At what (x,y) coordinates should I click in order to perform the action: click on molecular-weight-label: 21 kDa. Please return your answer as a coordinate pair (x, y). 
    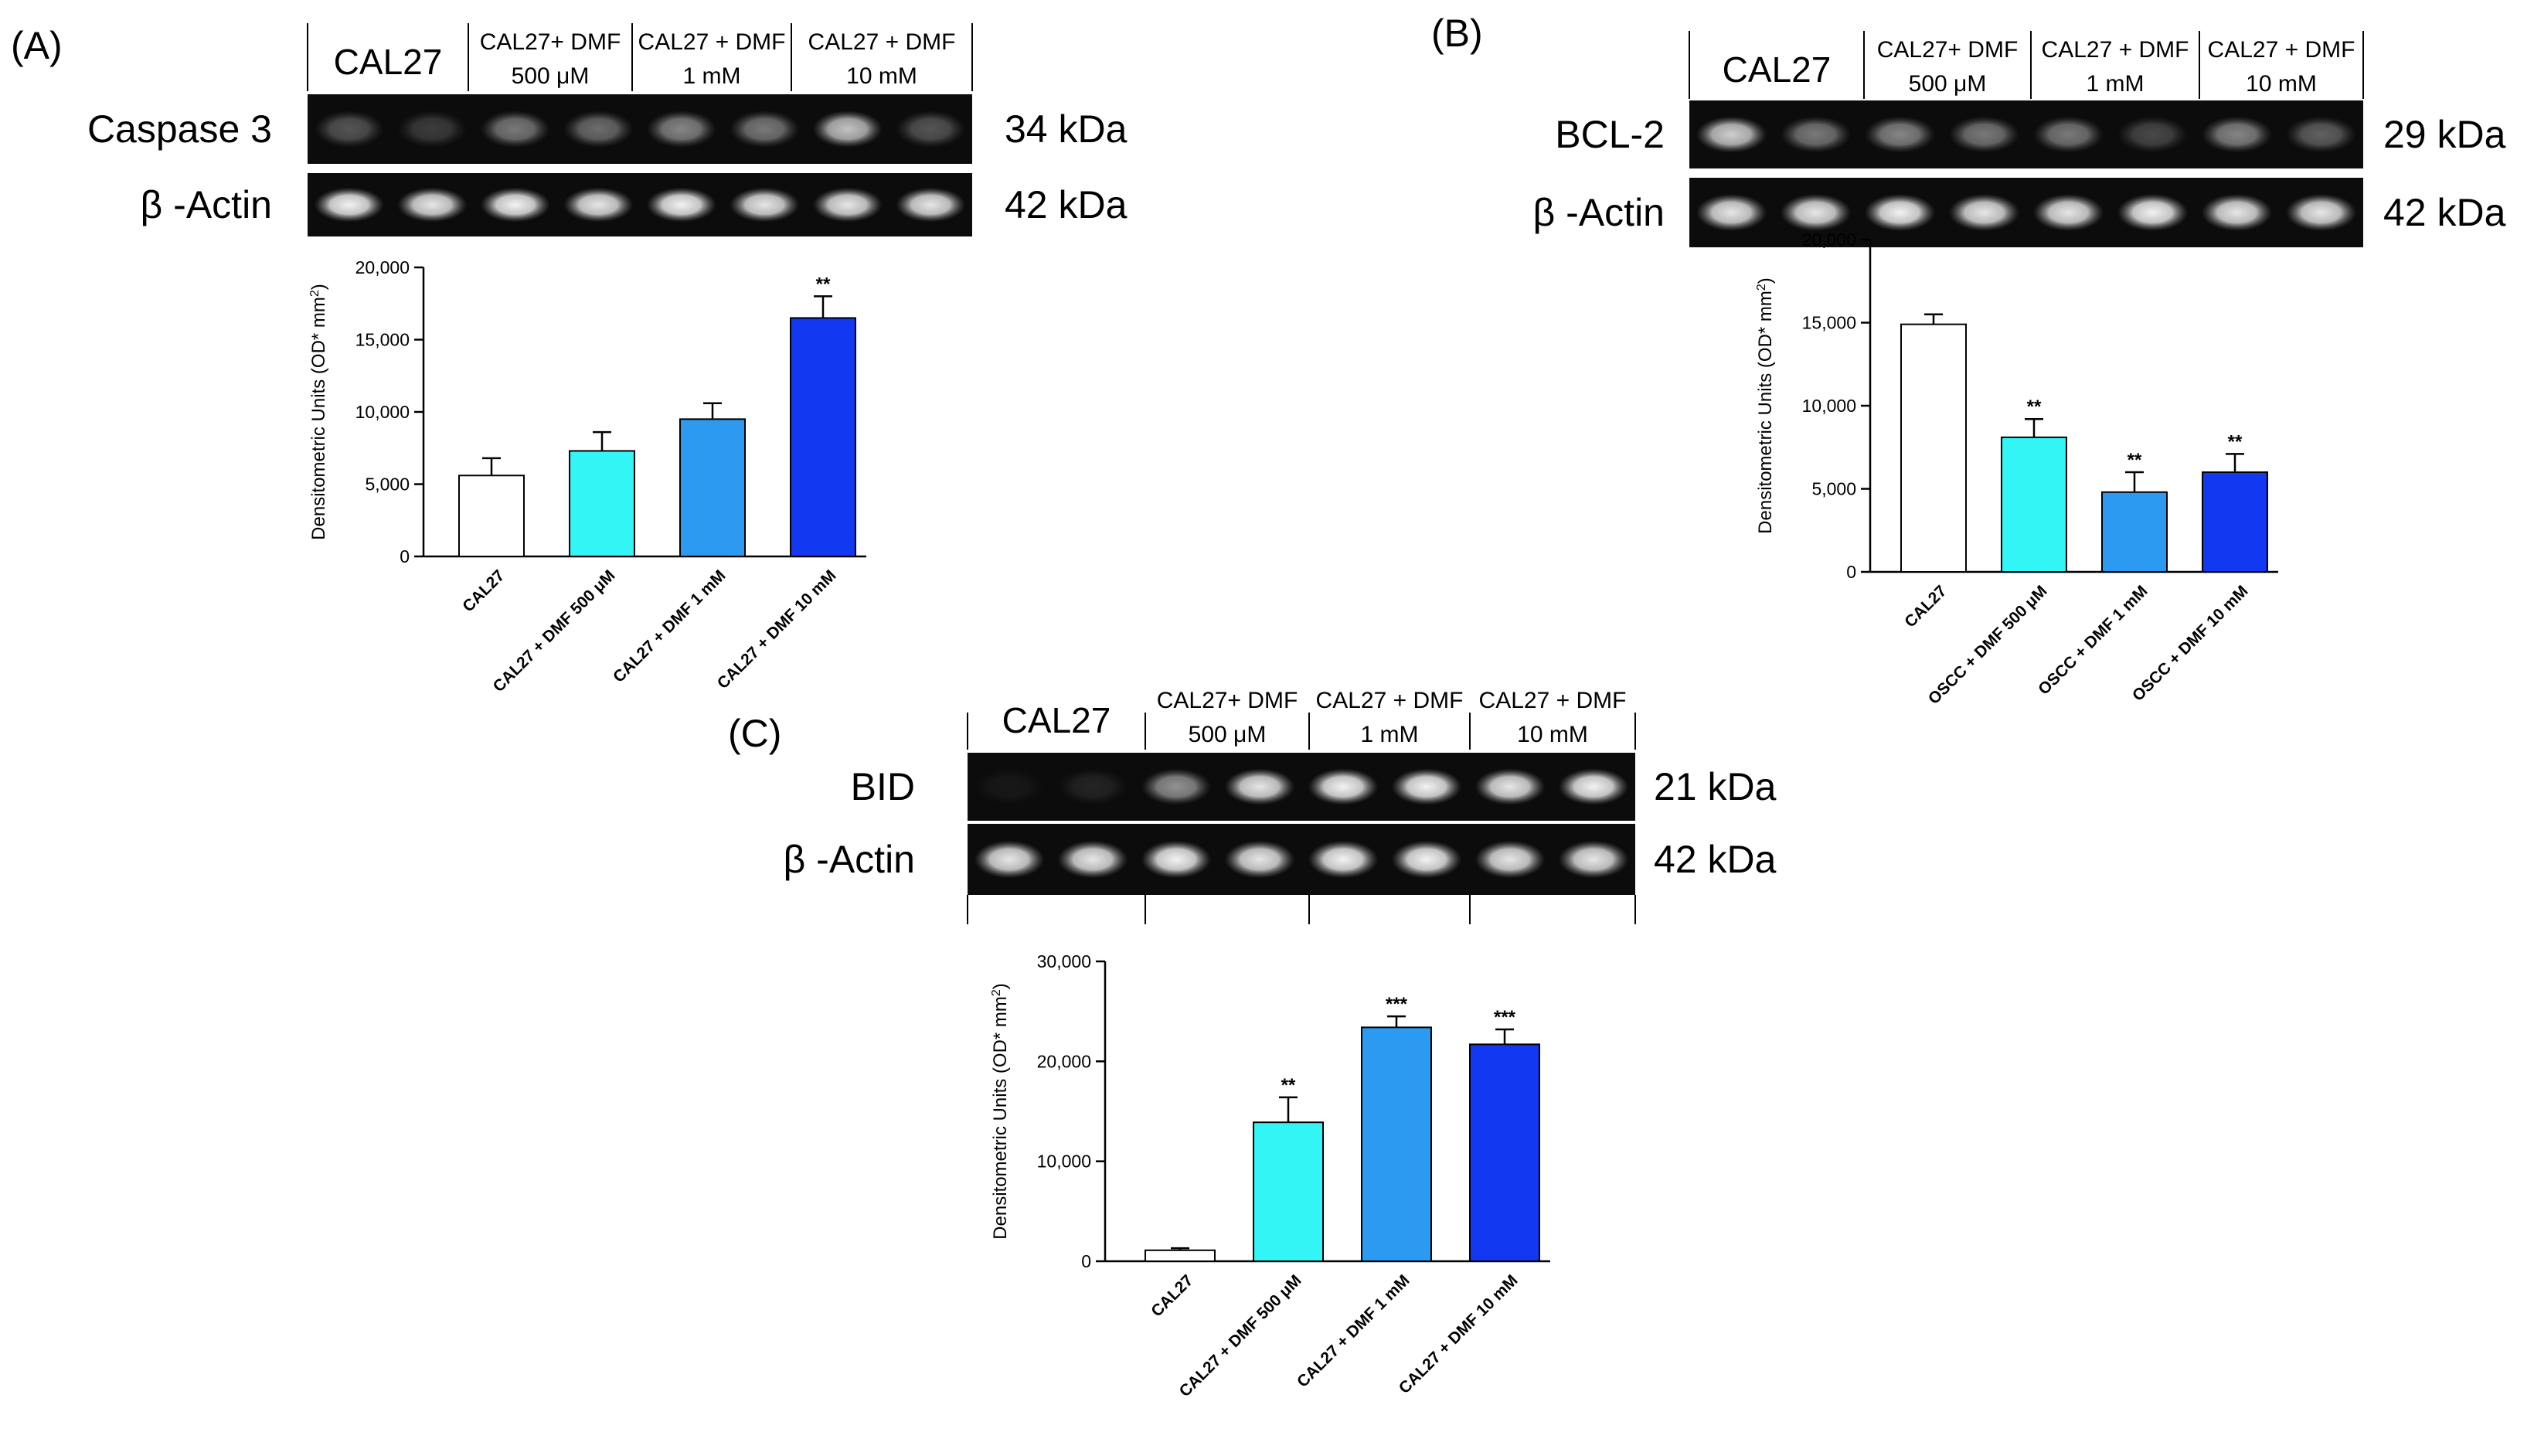
    Looking at the image, I should click on (1715, 787).